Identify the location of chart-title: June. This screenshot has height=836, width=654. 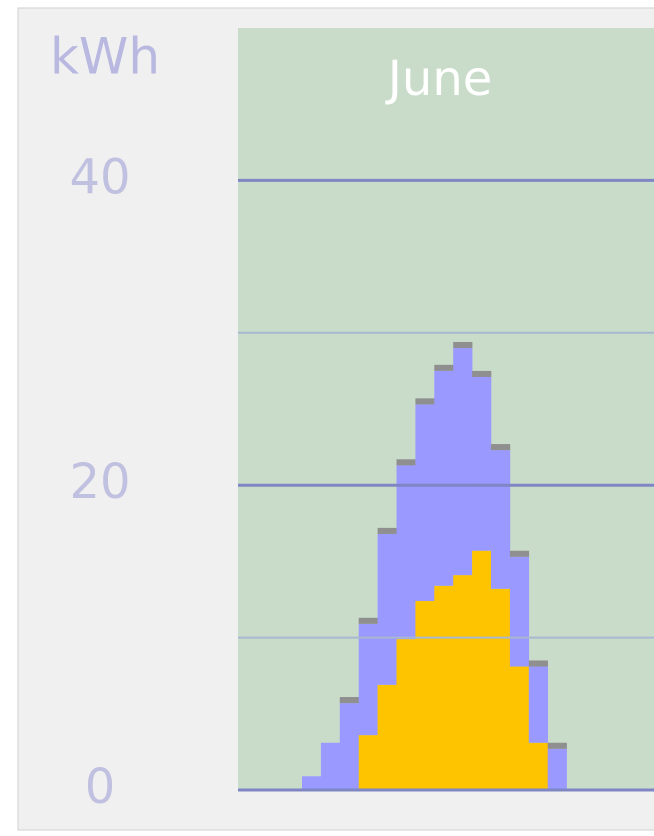
(439, 79).